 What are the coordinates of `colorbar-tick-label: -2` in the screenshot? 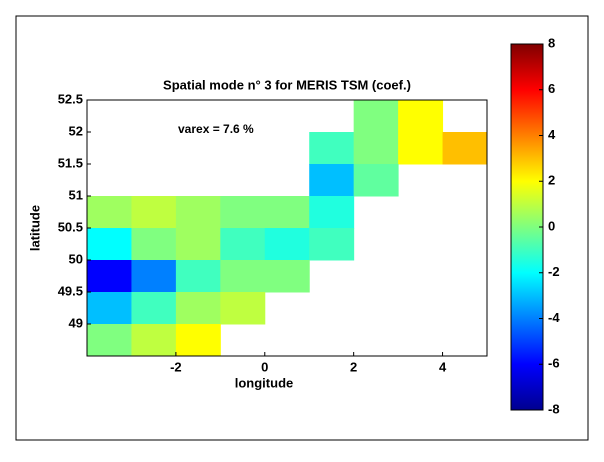 It's located at (554, 271).